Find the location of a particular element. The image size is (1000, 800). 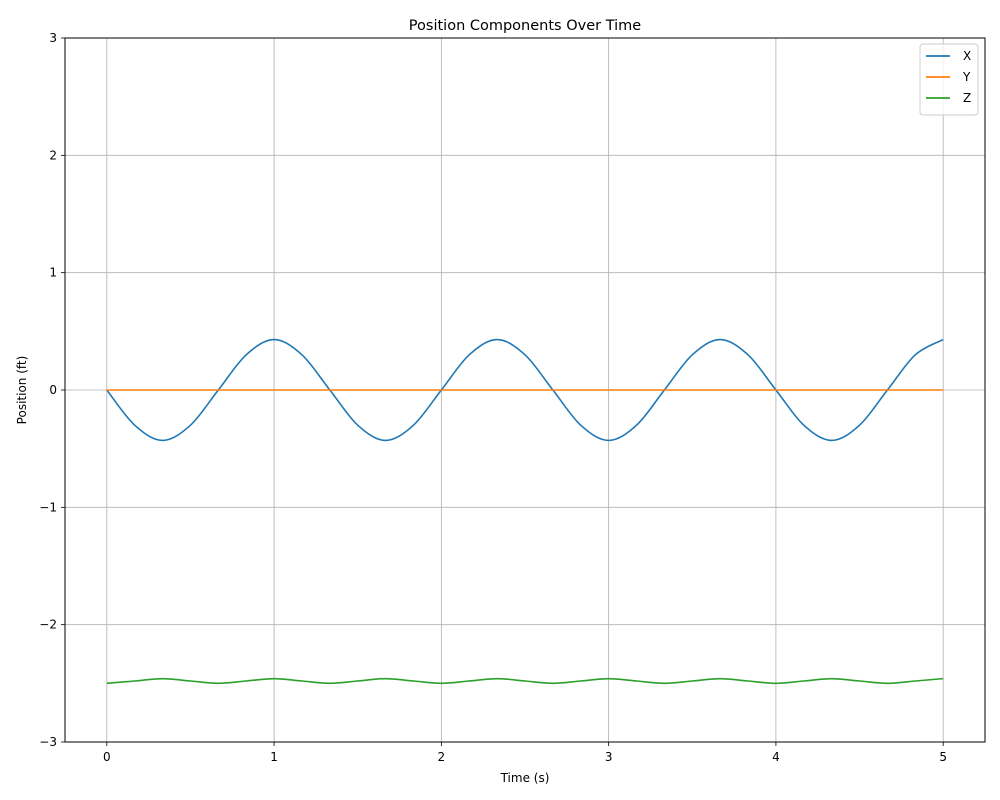

x-tick-label: 5 is located at coordinates (943, 757).